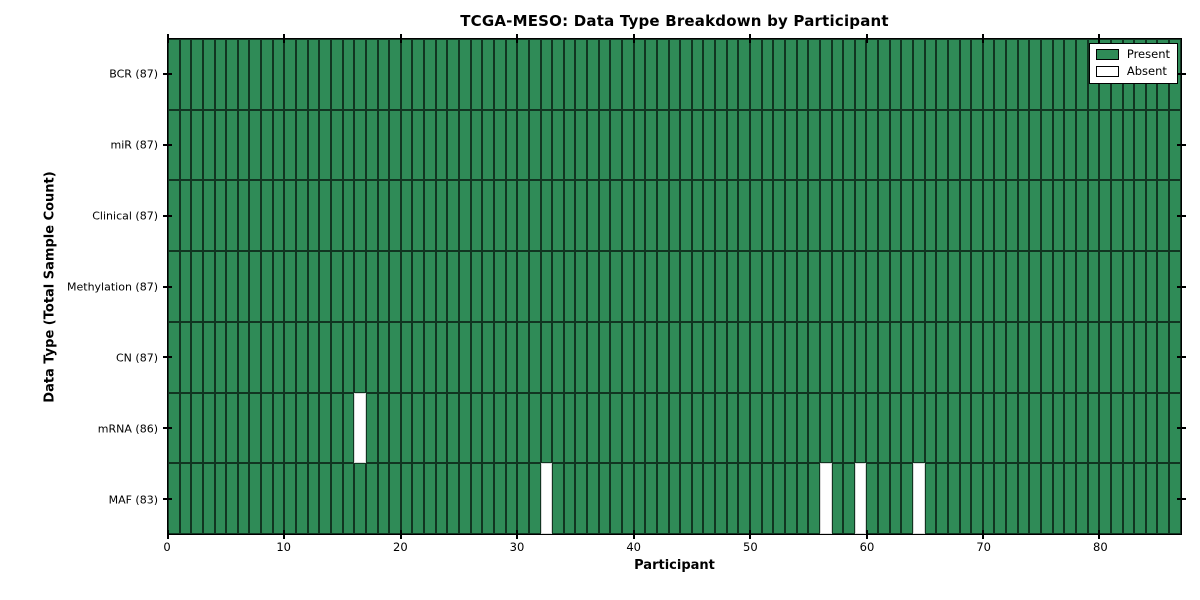 The width and height of the screenshot is (1200, 600). What do you see at coordinates (1132, 54) in the screenshot?
I see `legend-item-present: Present` at bounding box center [1132, 54].